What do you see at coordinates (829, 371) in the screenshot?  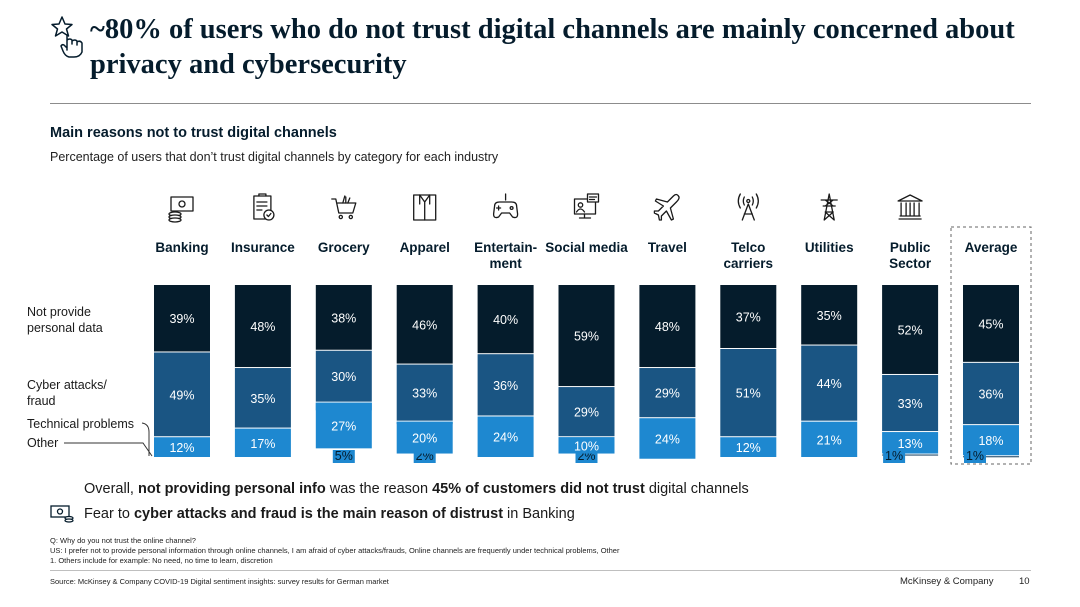 I see `bar-group: 35% 44% 21%` at bounding box center [829, 371].